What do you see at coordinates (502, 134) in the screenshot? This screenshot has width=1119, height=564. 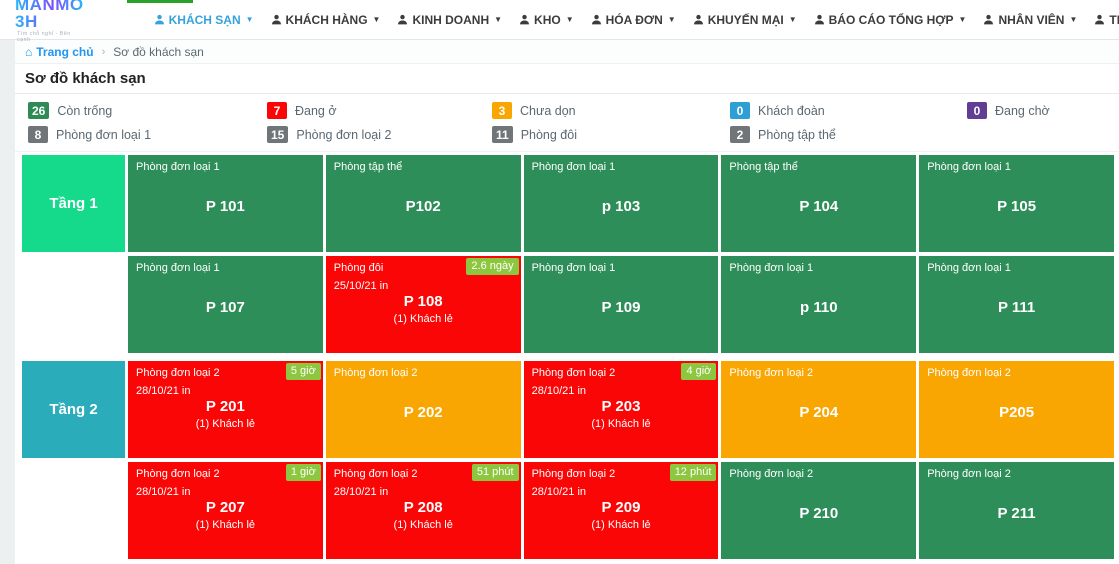 I see `legend-count-badge: 11` at bounding box center [502, 134].